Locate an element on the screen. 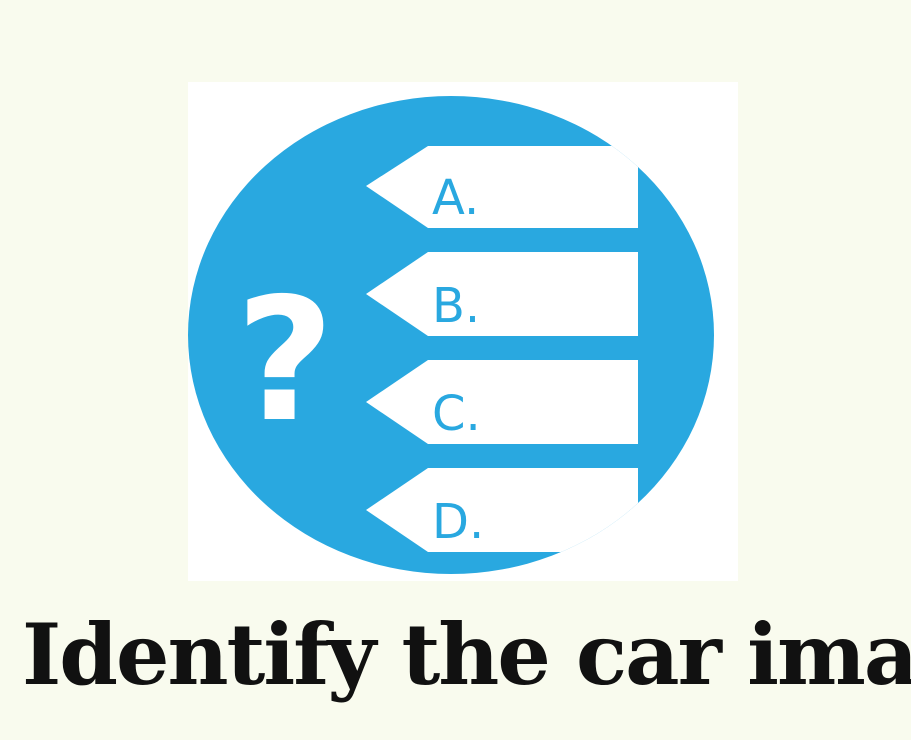  question-mark-icon: ? is located at coordinates (285, 361).